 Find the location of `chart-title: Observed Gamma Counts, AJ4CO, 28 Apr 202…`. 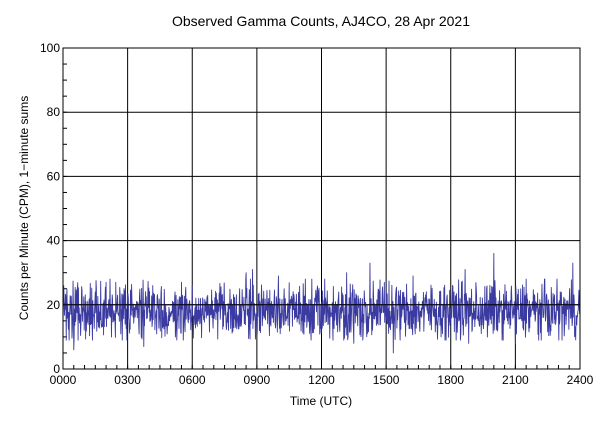

chart-title: Observed Gamma Counts, AJ4CO, 28 Apr 202… is located at coordinates (321, 21).